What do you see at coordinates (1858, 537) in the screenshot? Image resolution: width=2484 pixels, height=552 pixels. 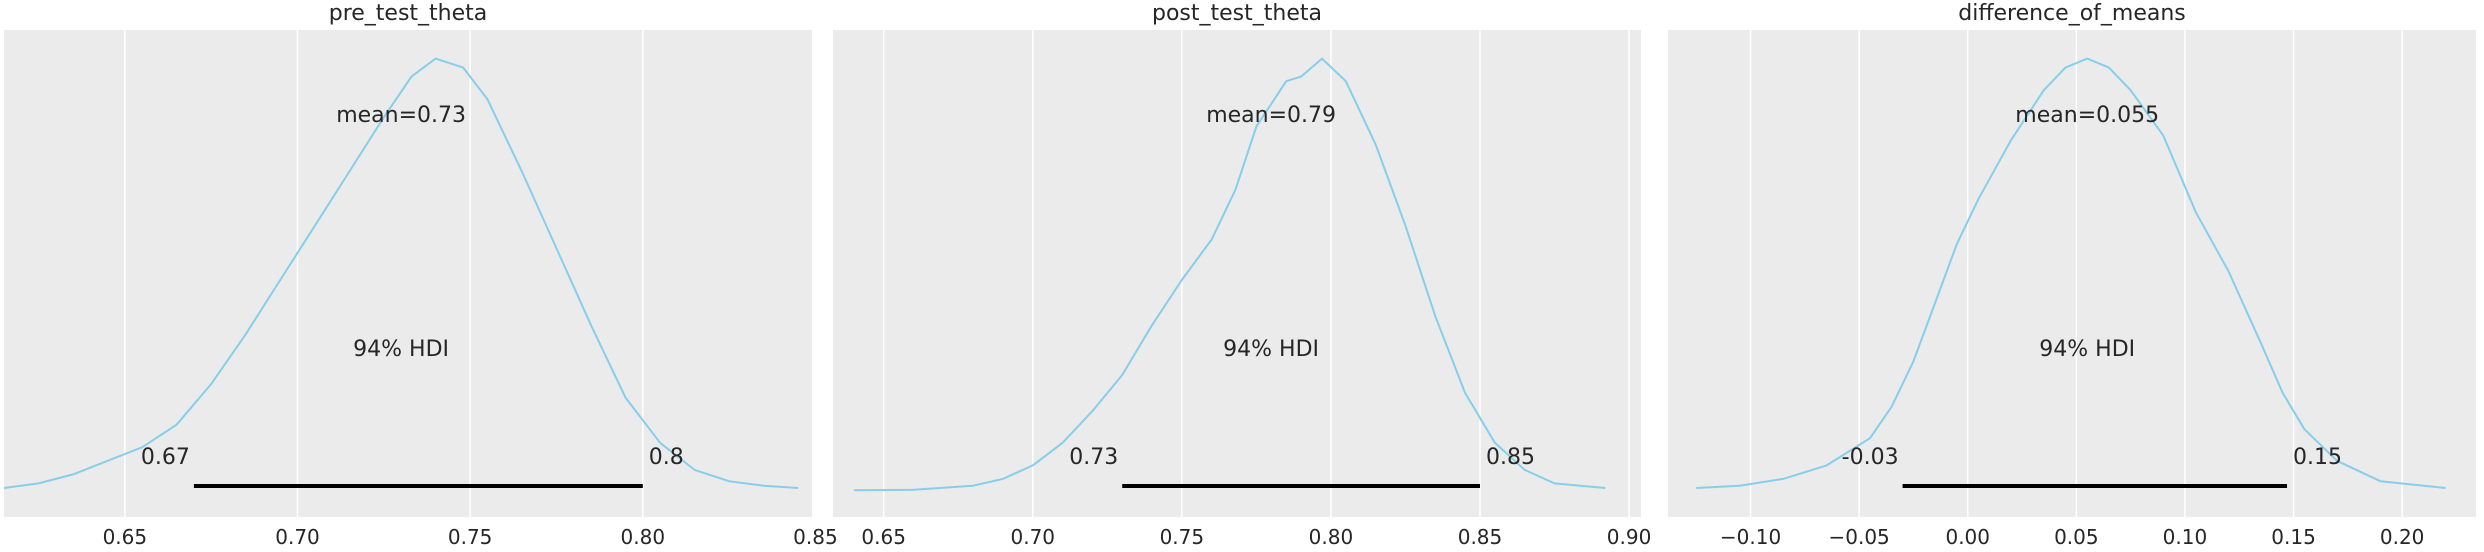 I see `x-tick-label: −0.05` at bounding box center [1858, 537].